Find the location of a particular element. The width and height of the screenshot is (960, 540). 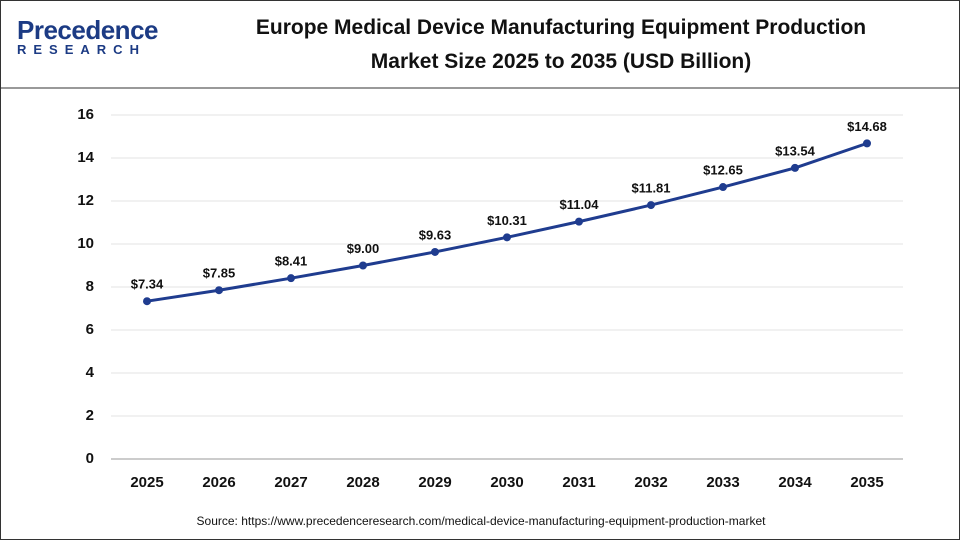

y-tick-label: 2 is located at coordinates (90, 415).